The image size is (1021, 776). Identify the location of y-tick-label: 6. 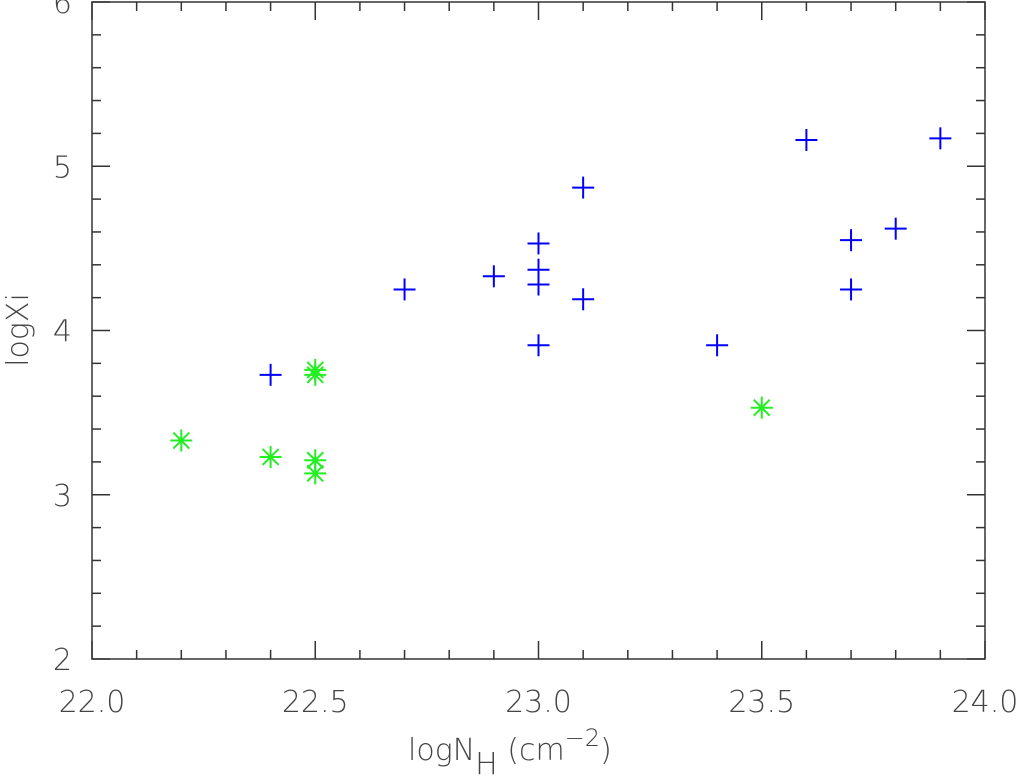
(62, 10).